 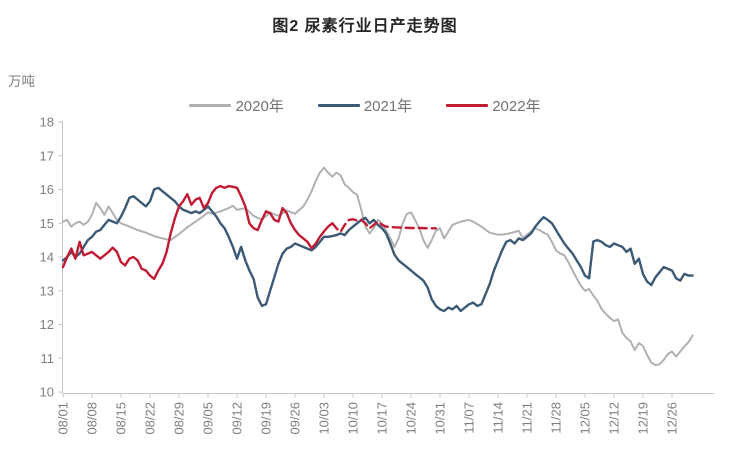 What do you see at coordinates (556, 418) in the screenshot?
I see `x-tick-label: 11/28` at bounding box center [556, 418].